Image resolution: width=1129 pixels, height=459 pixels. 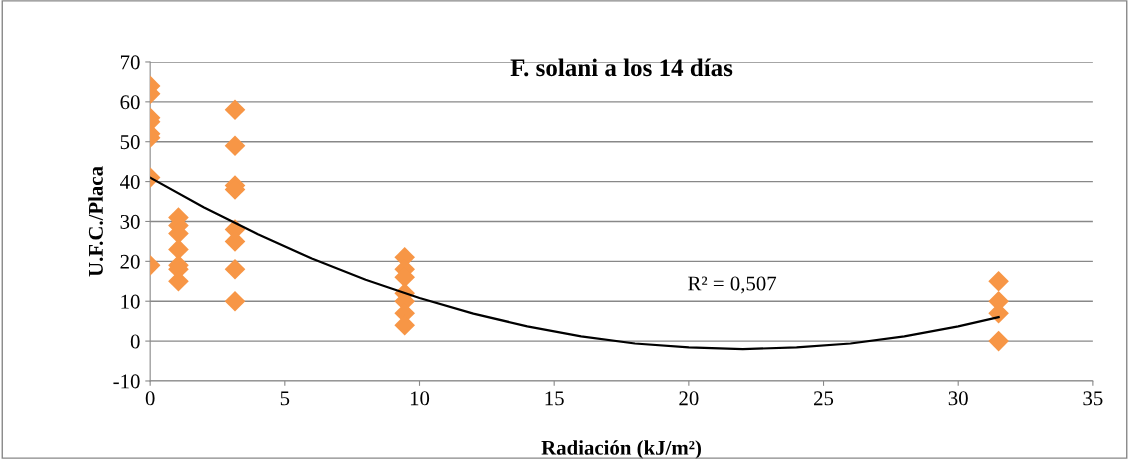 What do you see at coordinates (621, 67) in the screenshot?
I see `chart-title: F. solani a los 14 días` at bounding box center [621, 67].